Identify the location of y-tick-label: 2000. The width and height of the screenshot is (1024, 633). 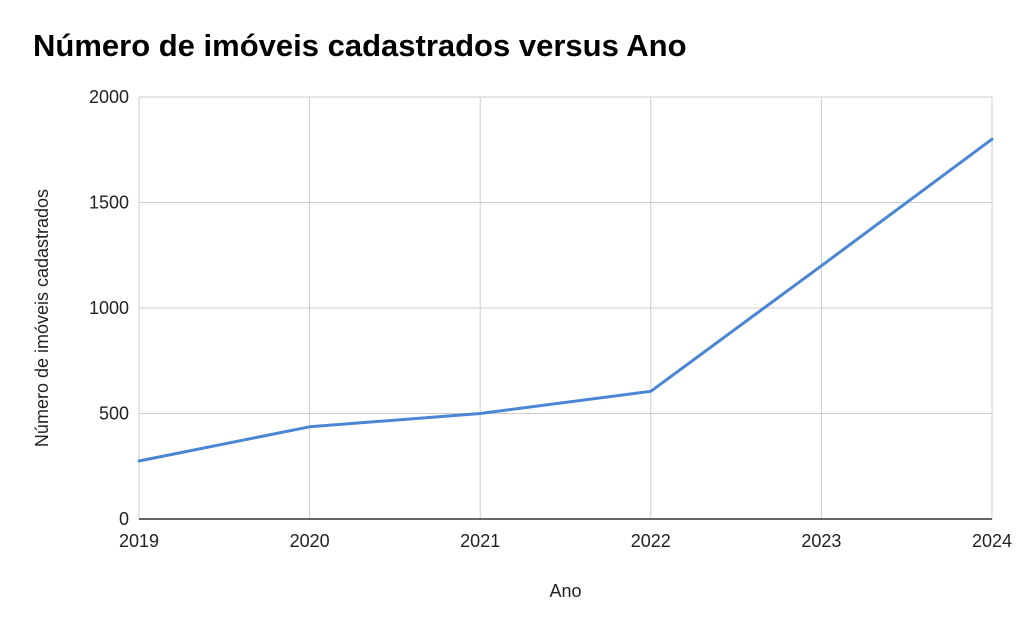
(109, 97).